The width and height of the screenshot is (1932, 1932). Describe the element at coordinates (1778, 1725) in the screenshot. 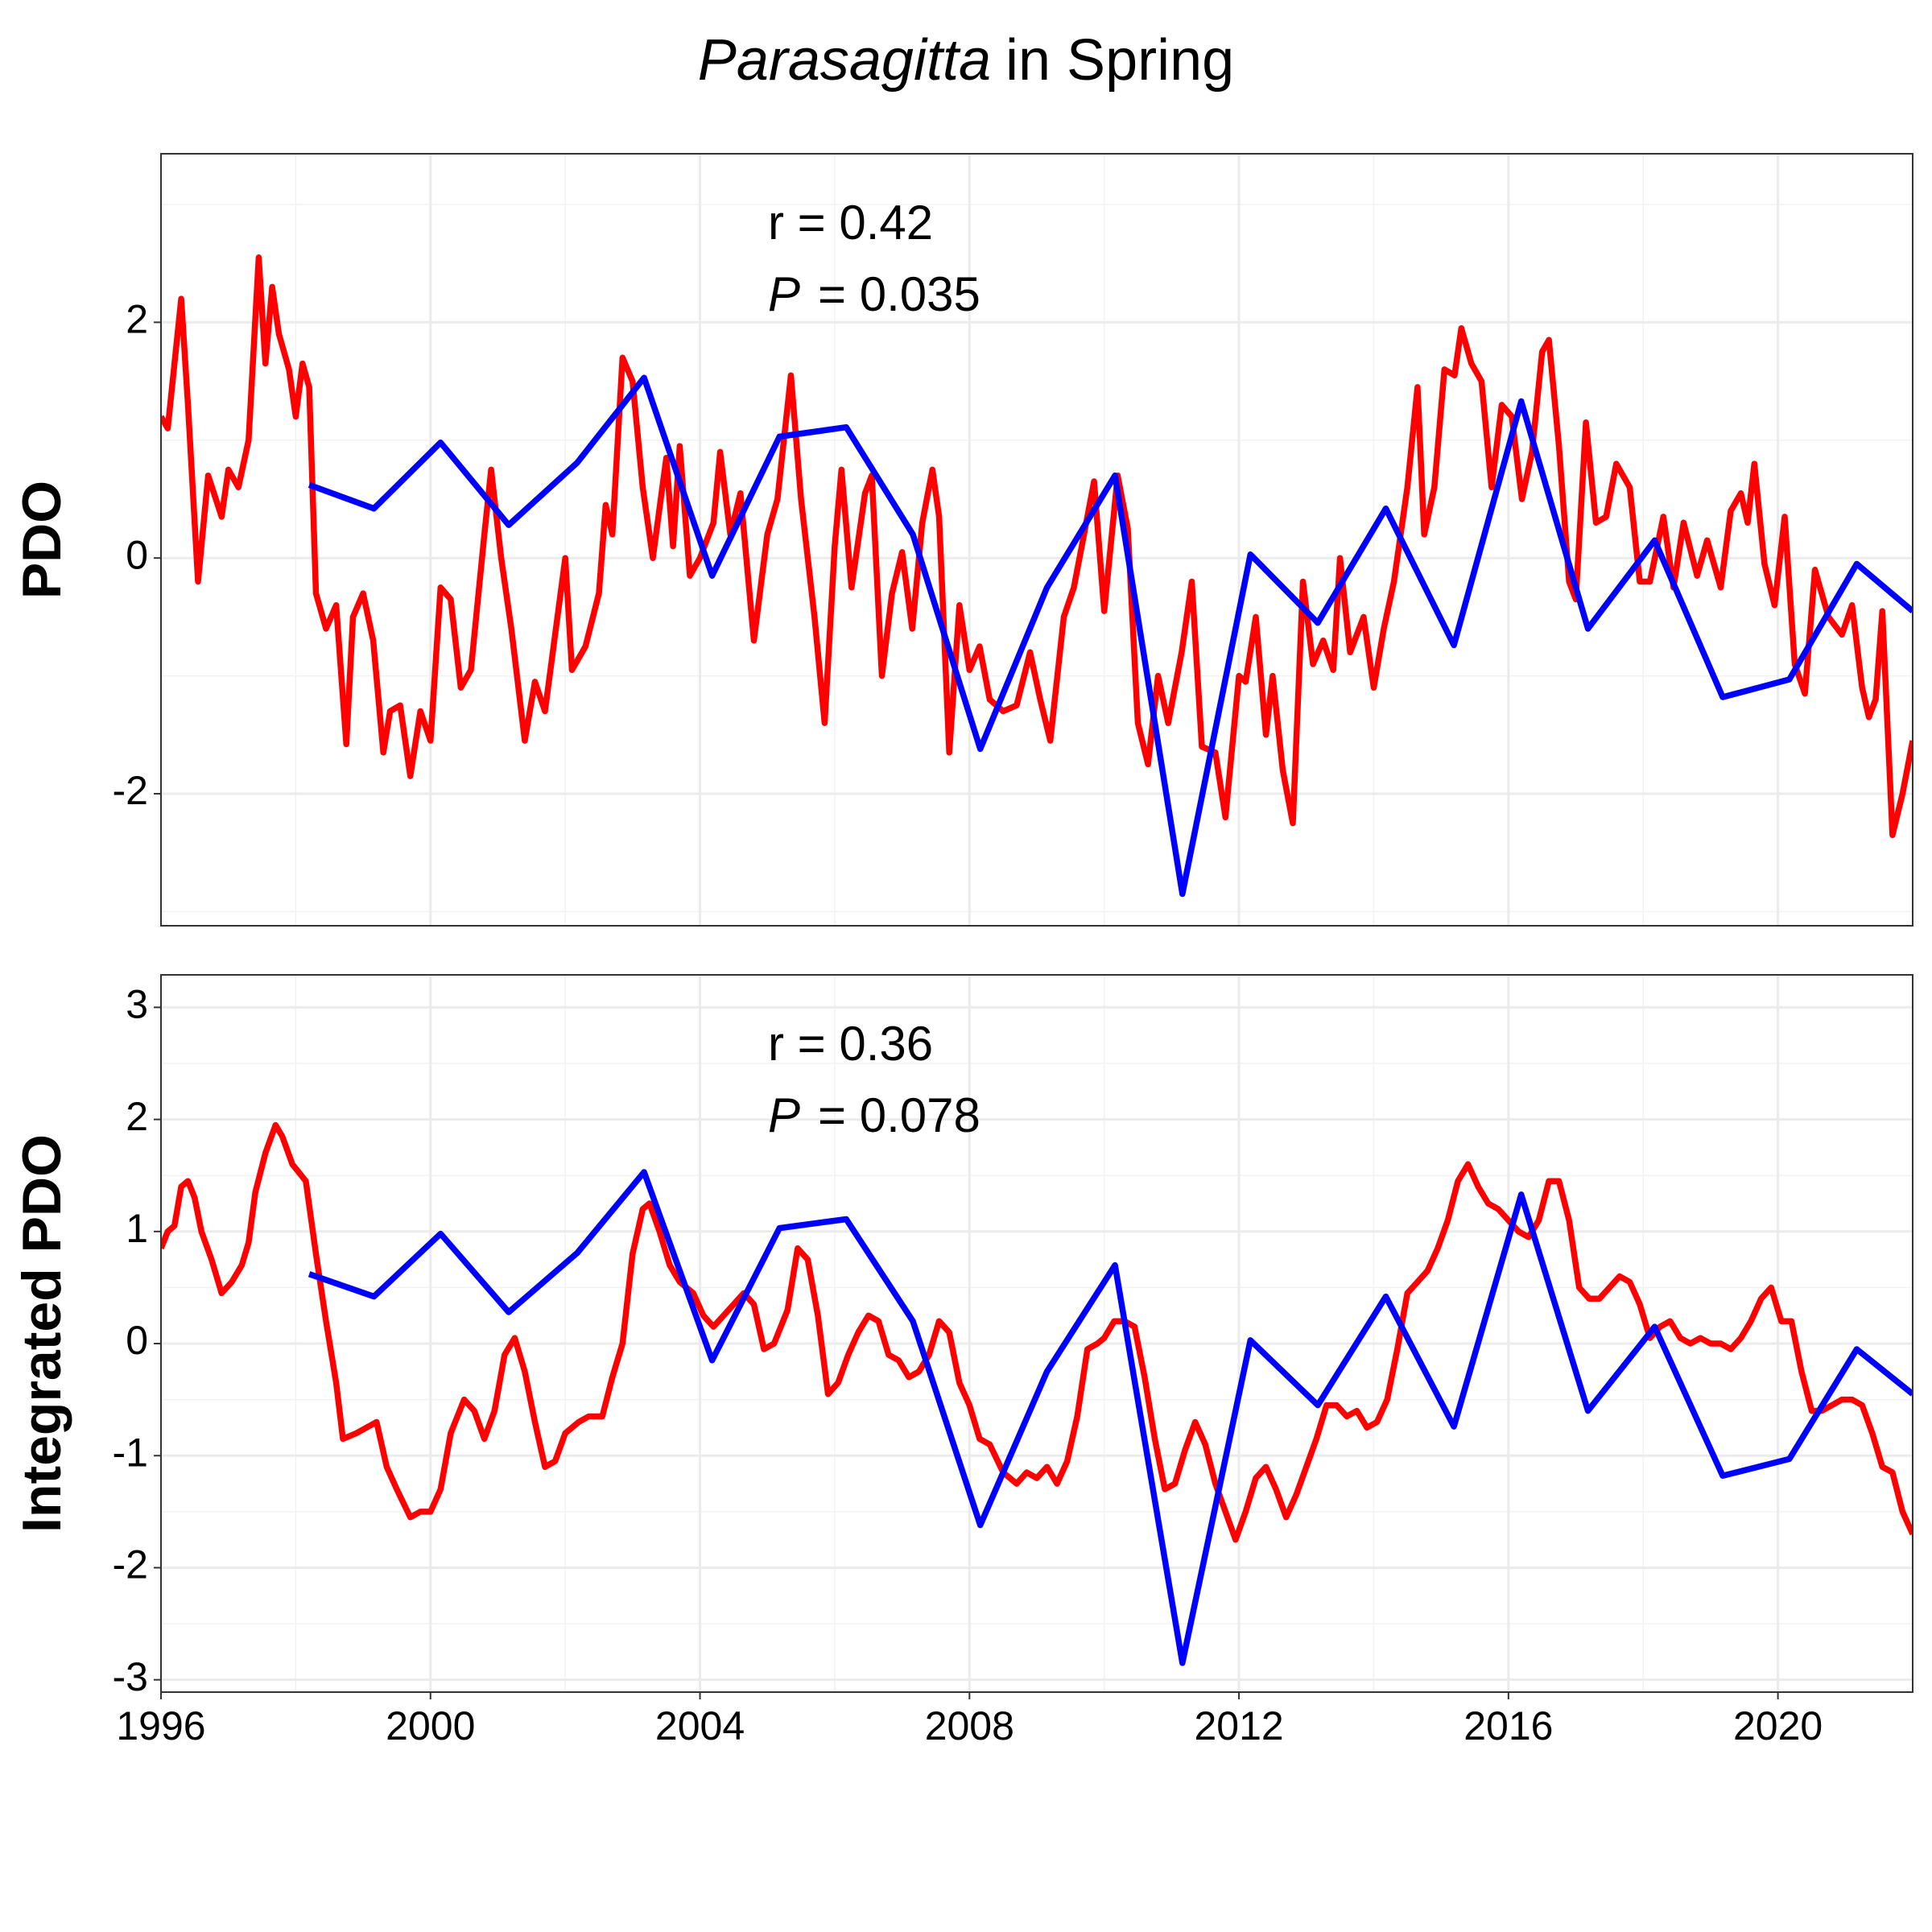

I see `x-tick-label: 2020` at that location.